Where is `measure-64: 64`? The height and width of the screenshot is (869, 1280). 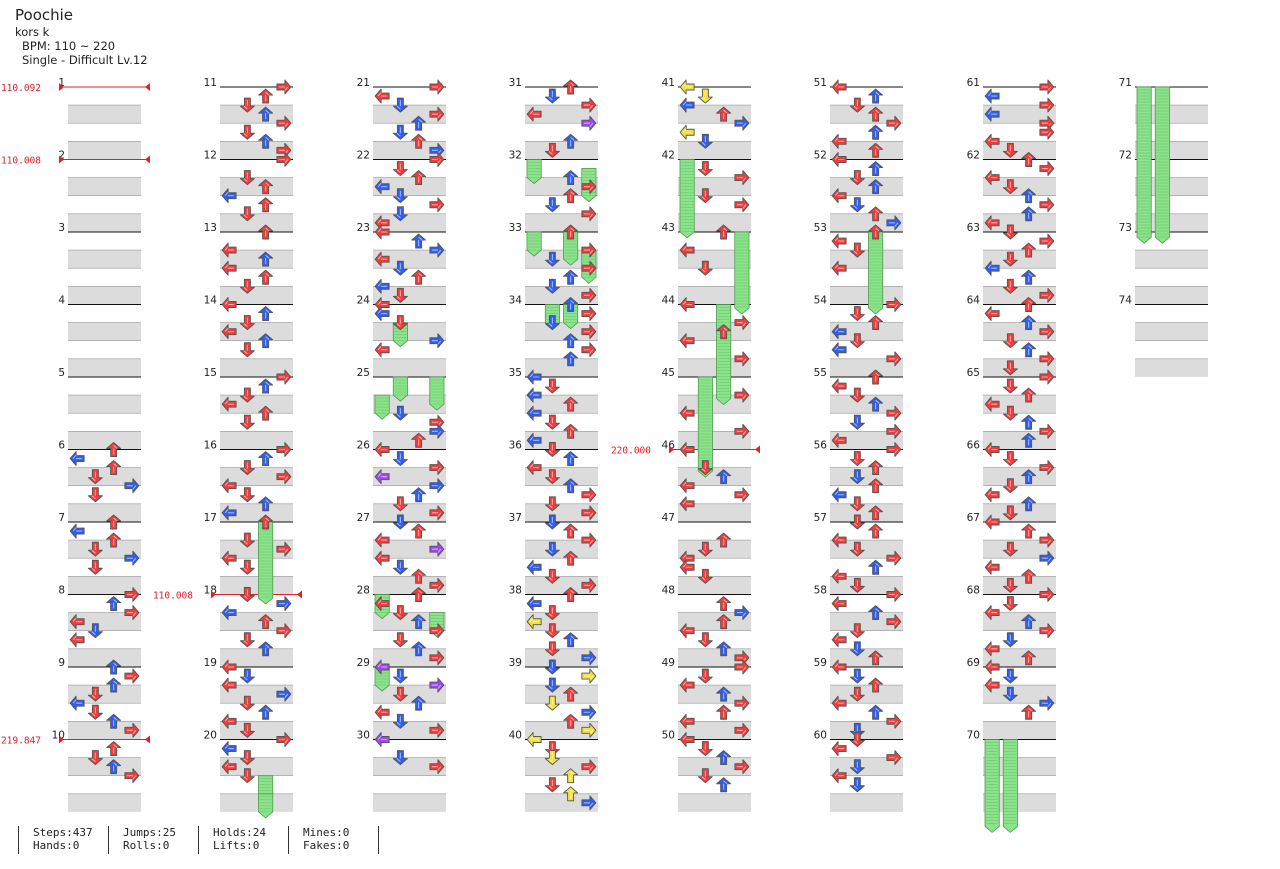
measure-64: 64 is located at coordinates (1011, 336).